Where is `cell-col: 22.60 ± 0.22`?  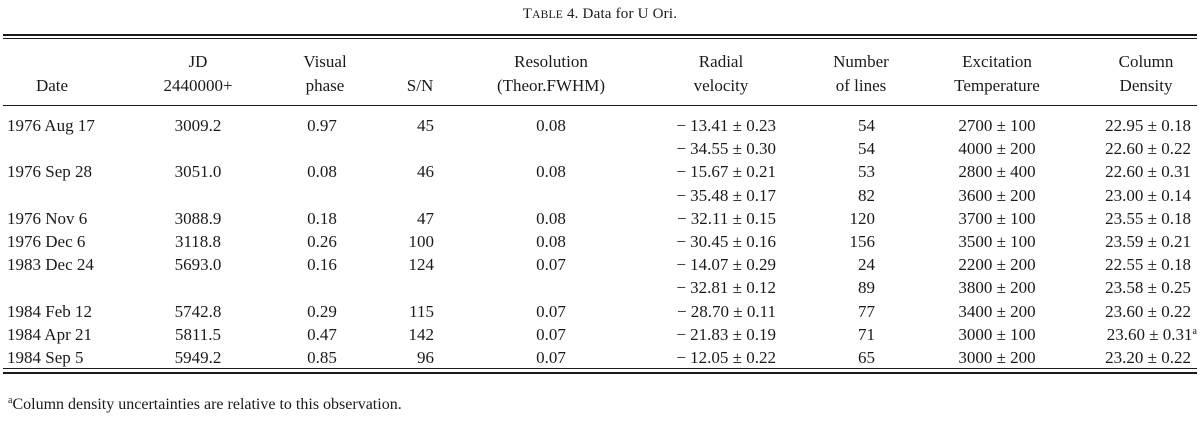
cell-col: 22.60 ± 0.22 is located at coordinates (1148, 149).